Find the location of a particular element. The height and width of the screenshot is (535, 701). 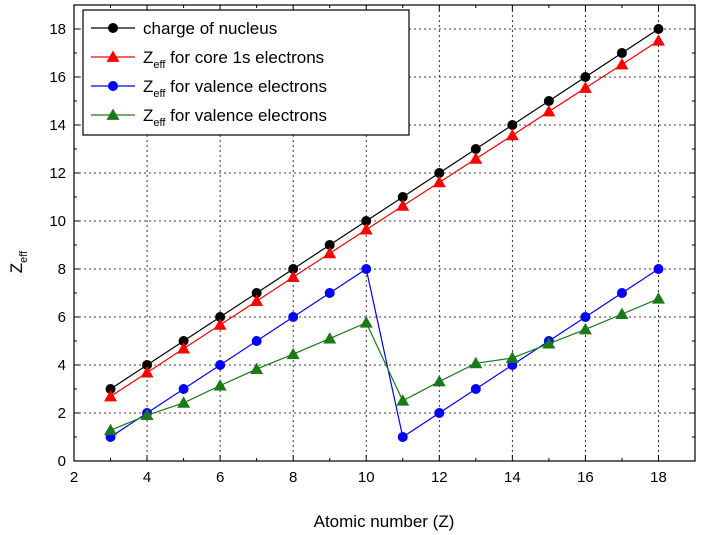

y-tick-label: 10 is located at coordinates (57, 221).